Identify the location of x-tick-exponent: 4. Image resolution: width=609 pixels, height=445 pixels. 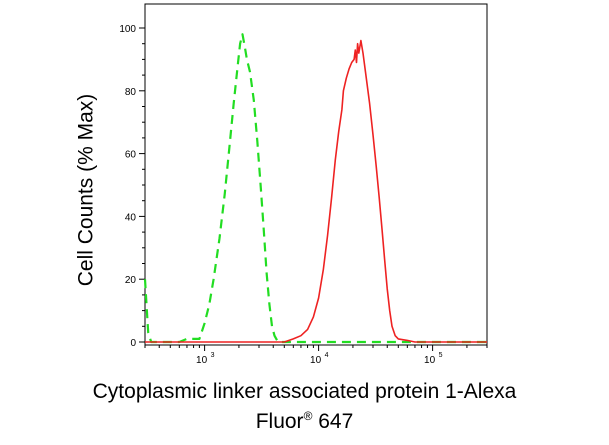
(327, 355).